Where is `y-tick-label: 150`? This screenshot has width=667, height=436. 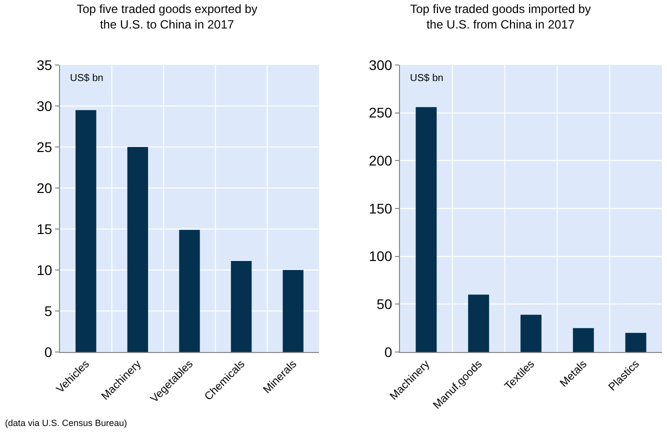
y-tick-label: 150 is located at coordinates (380, 208).